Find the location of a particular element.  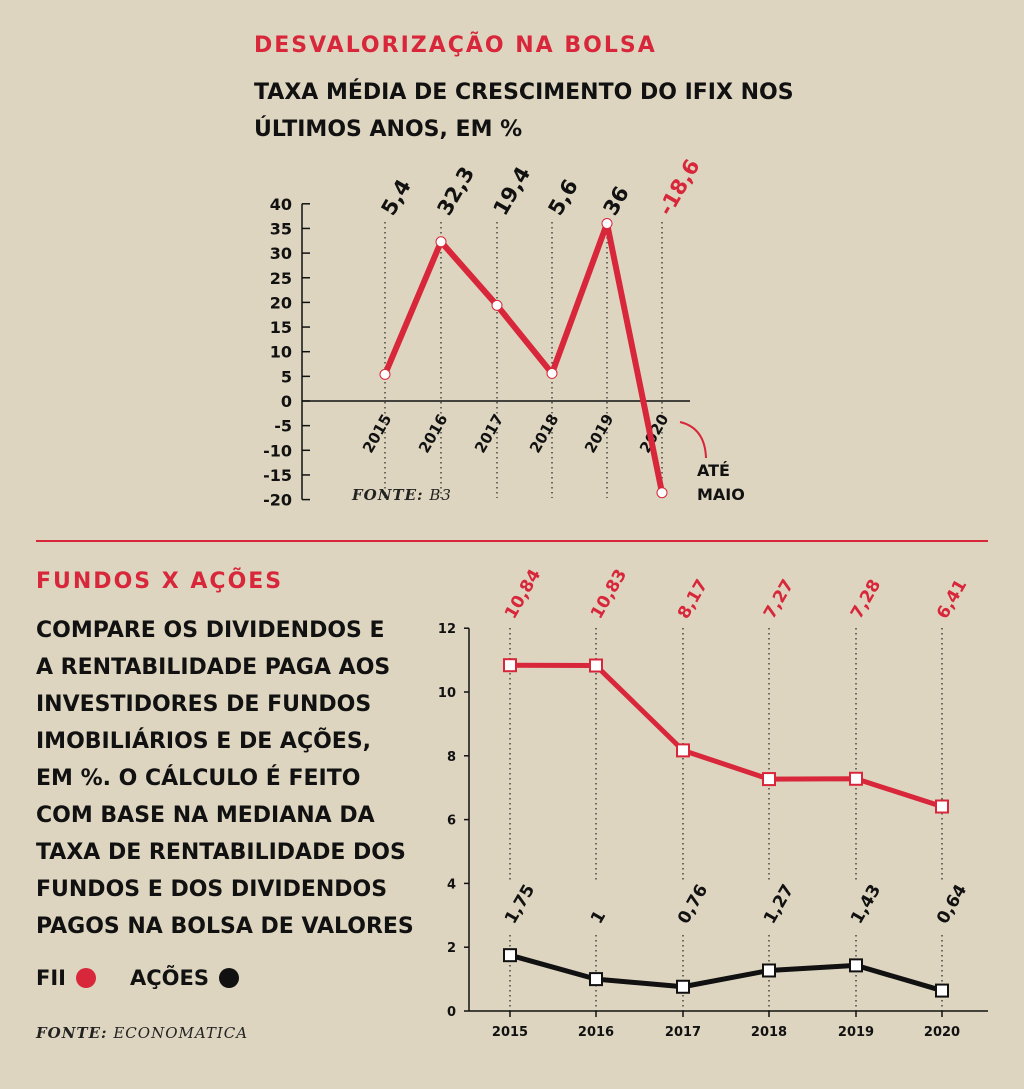

series-line-acoes is located at coordinates (726, 972).